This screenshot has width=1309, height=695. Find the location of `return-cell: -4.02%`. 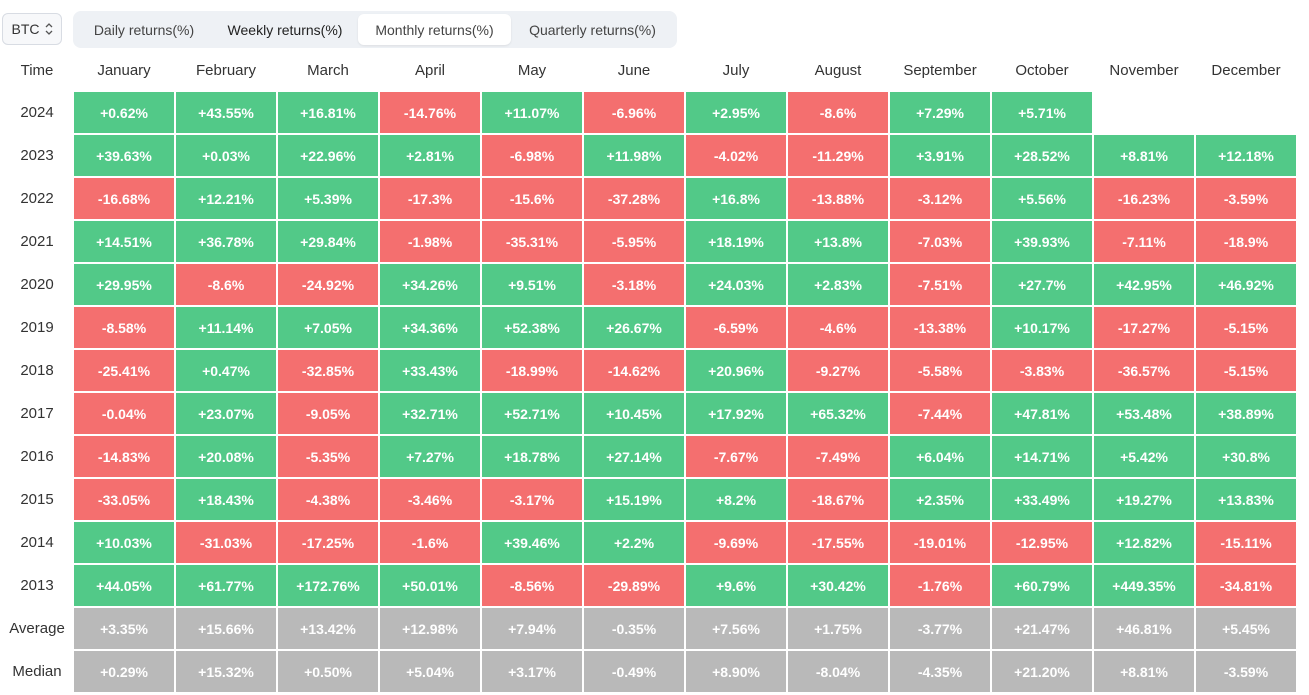

return-cell: -4.02% is located at coordinates (736, 155).